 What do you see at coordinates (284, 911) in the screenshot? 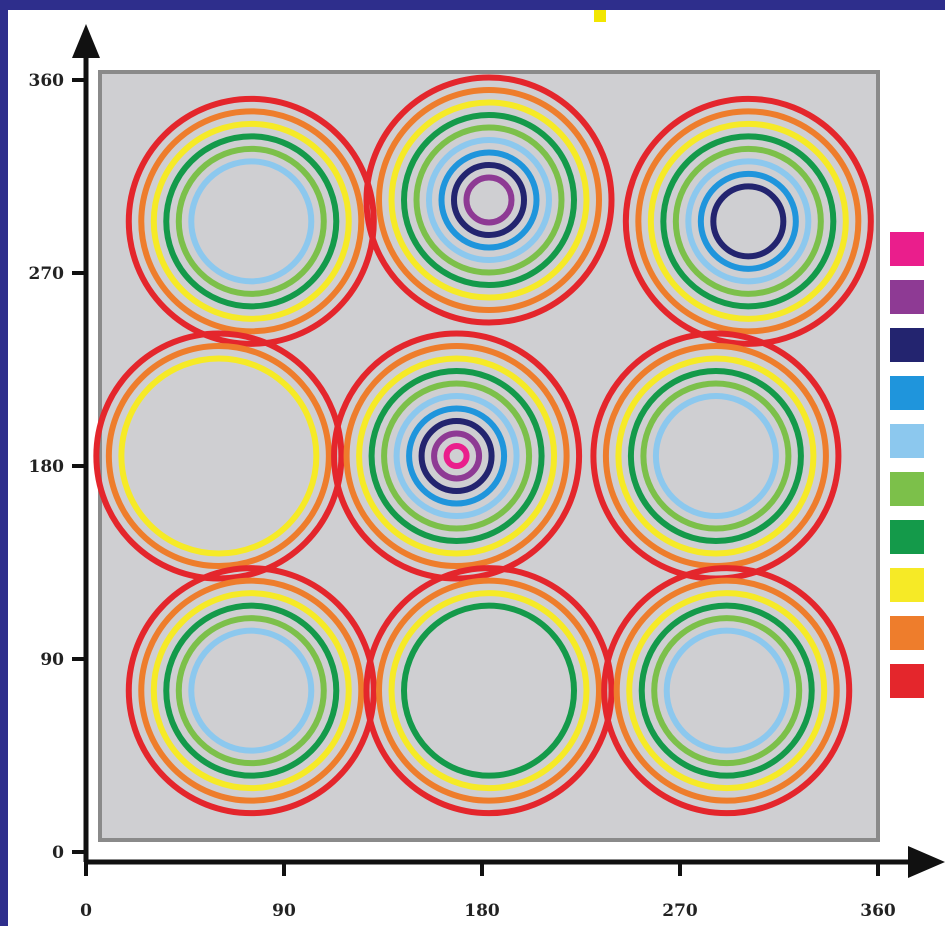
I see `x-tick-label: 90` at bounding box center [284, 911].